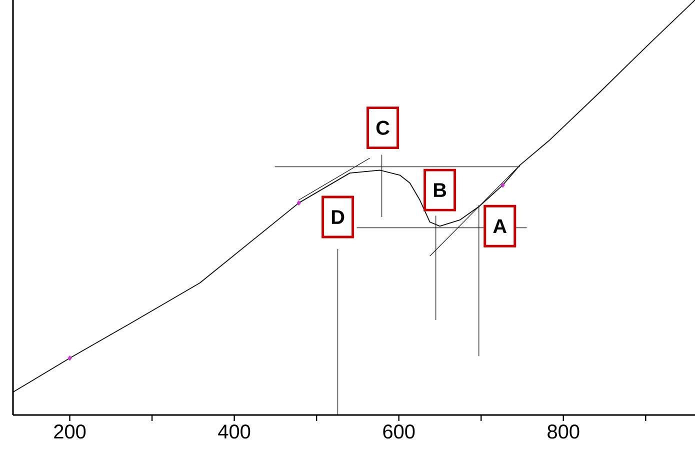 This screenshot has height=455, width=695. What do you see at coordinates (338, 217) in the screenshot?
I see `annotation: D` at bounding box center [338, 217].